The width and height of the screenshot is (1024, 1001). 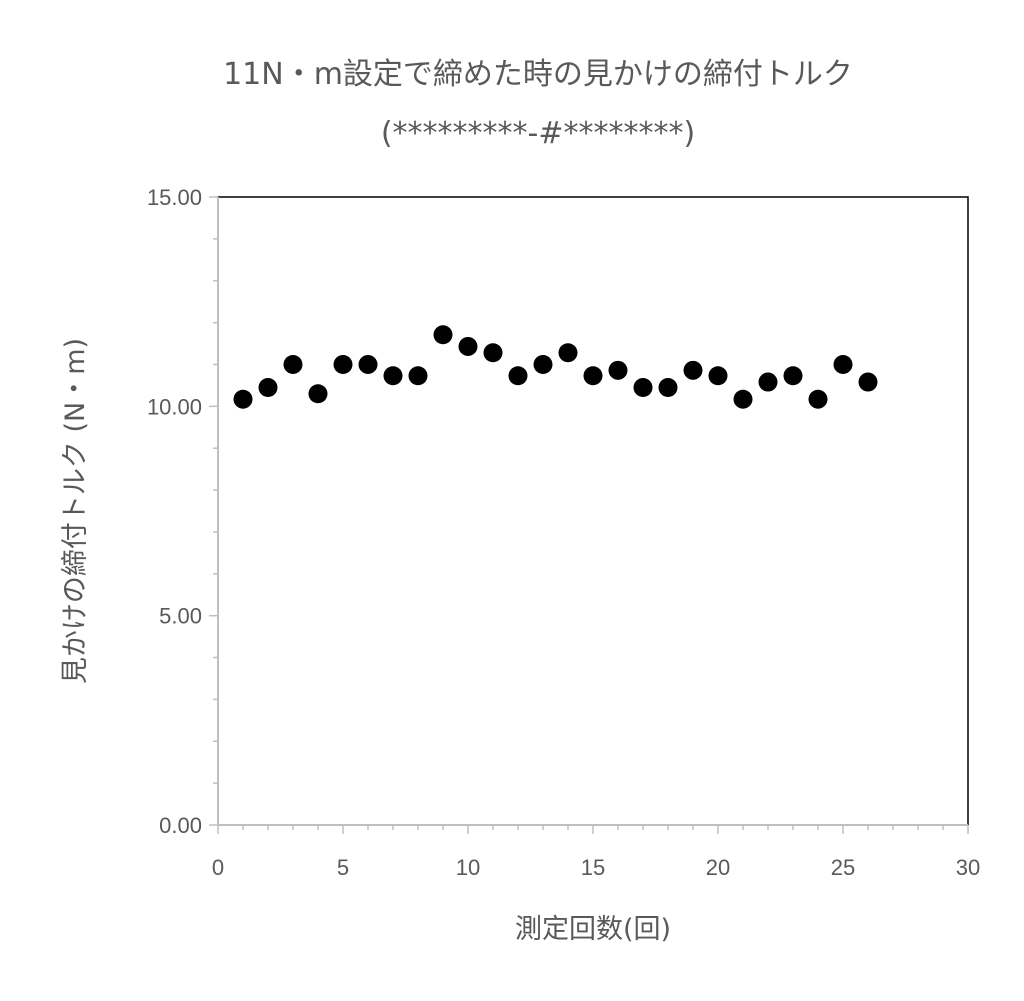 I want to click on y-tick-label: 10.00, so click(x=174, y=406).